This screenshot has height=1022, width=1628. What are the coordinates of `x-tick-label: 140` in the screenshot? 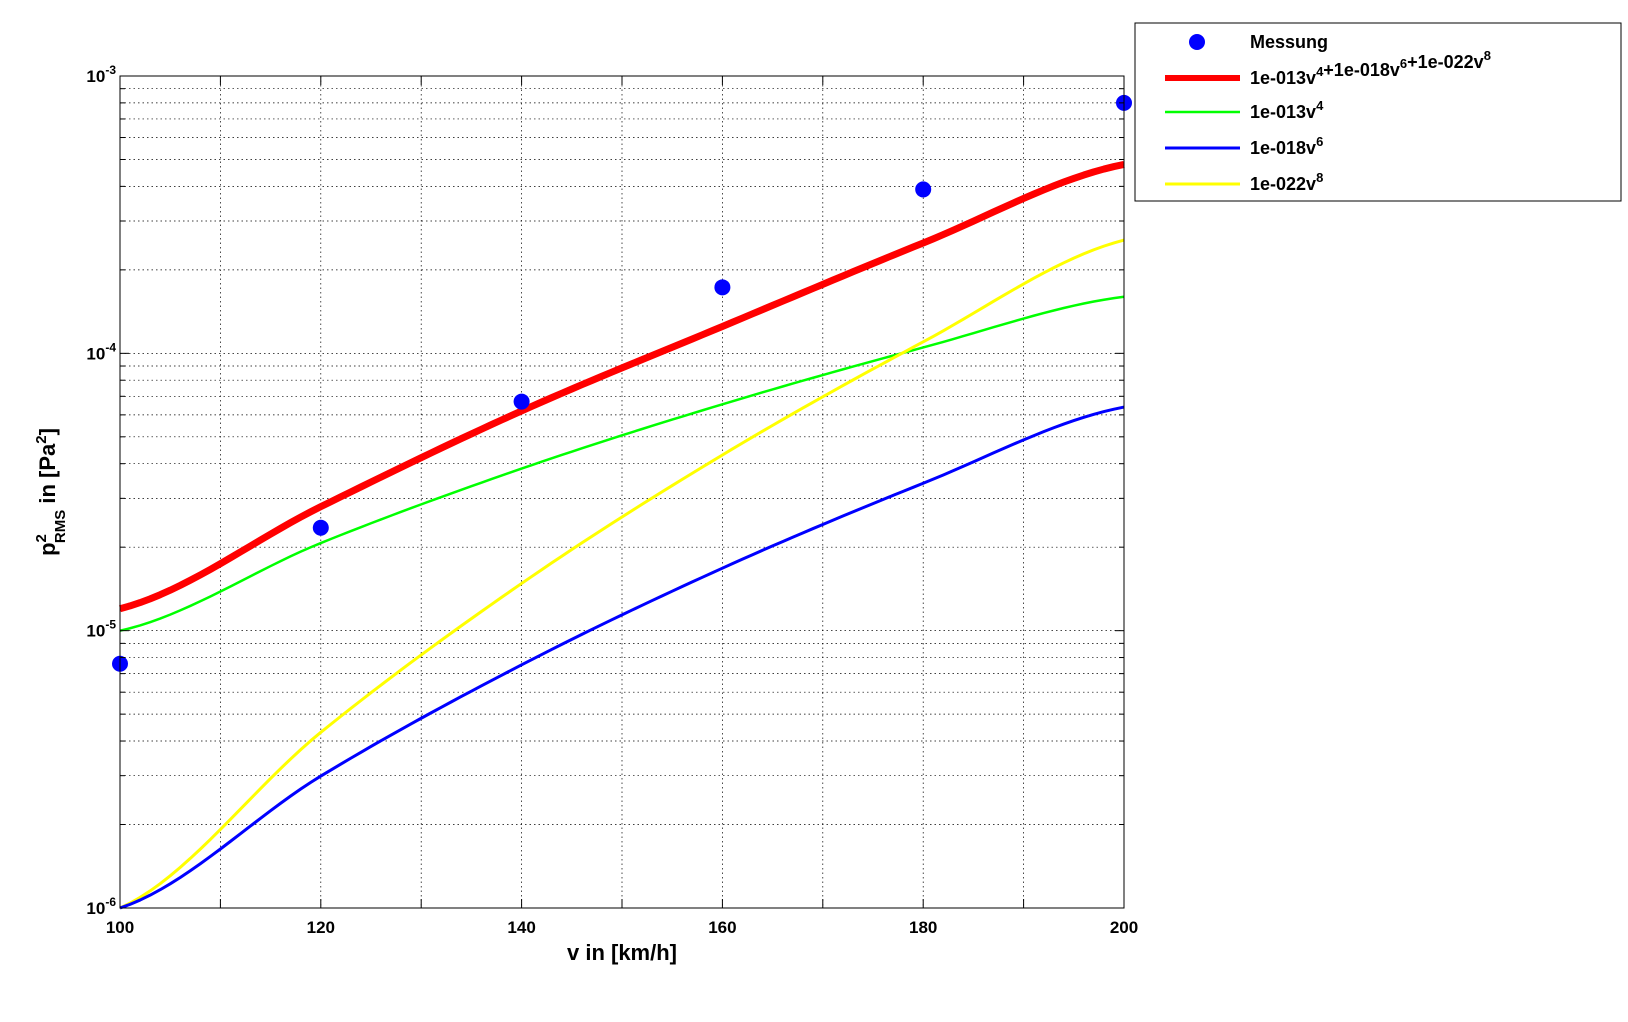 It's located at (521, 927).